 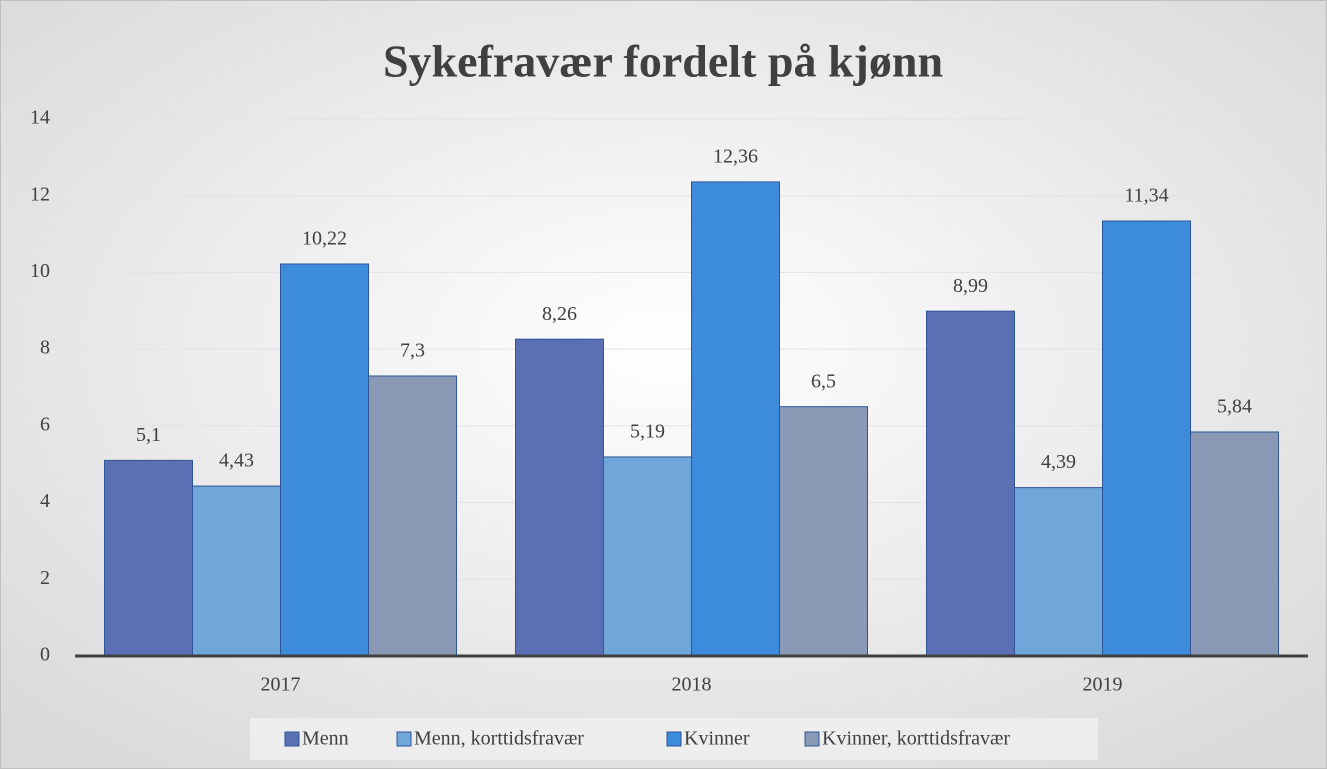 What do you see at coordinates (663, 61) in the screenshot?
I see `chart-title: Sykefravær fordelt på kjønn` at bounding box center [663, 61].